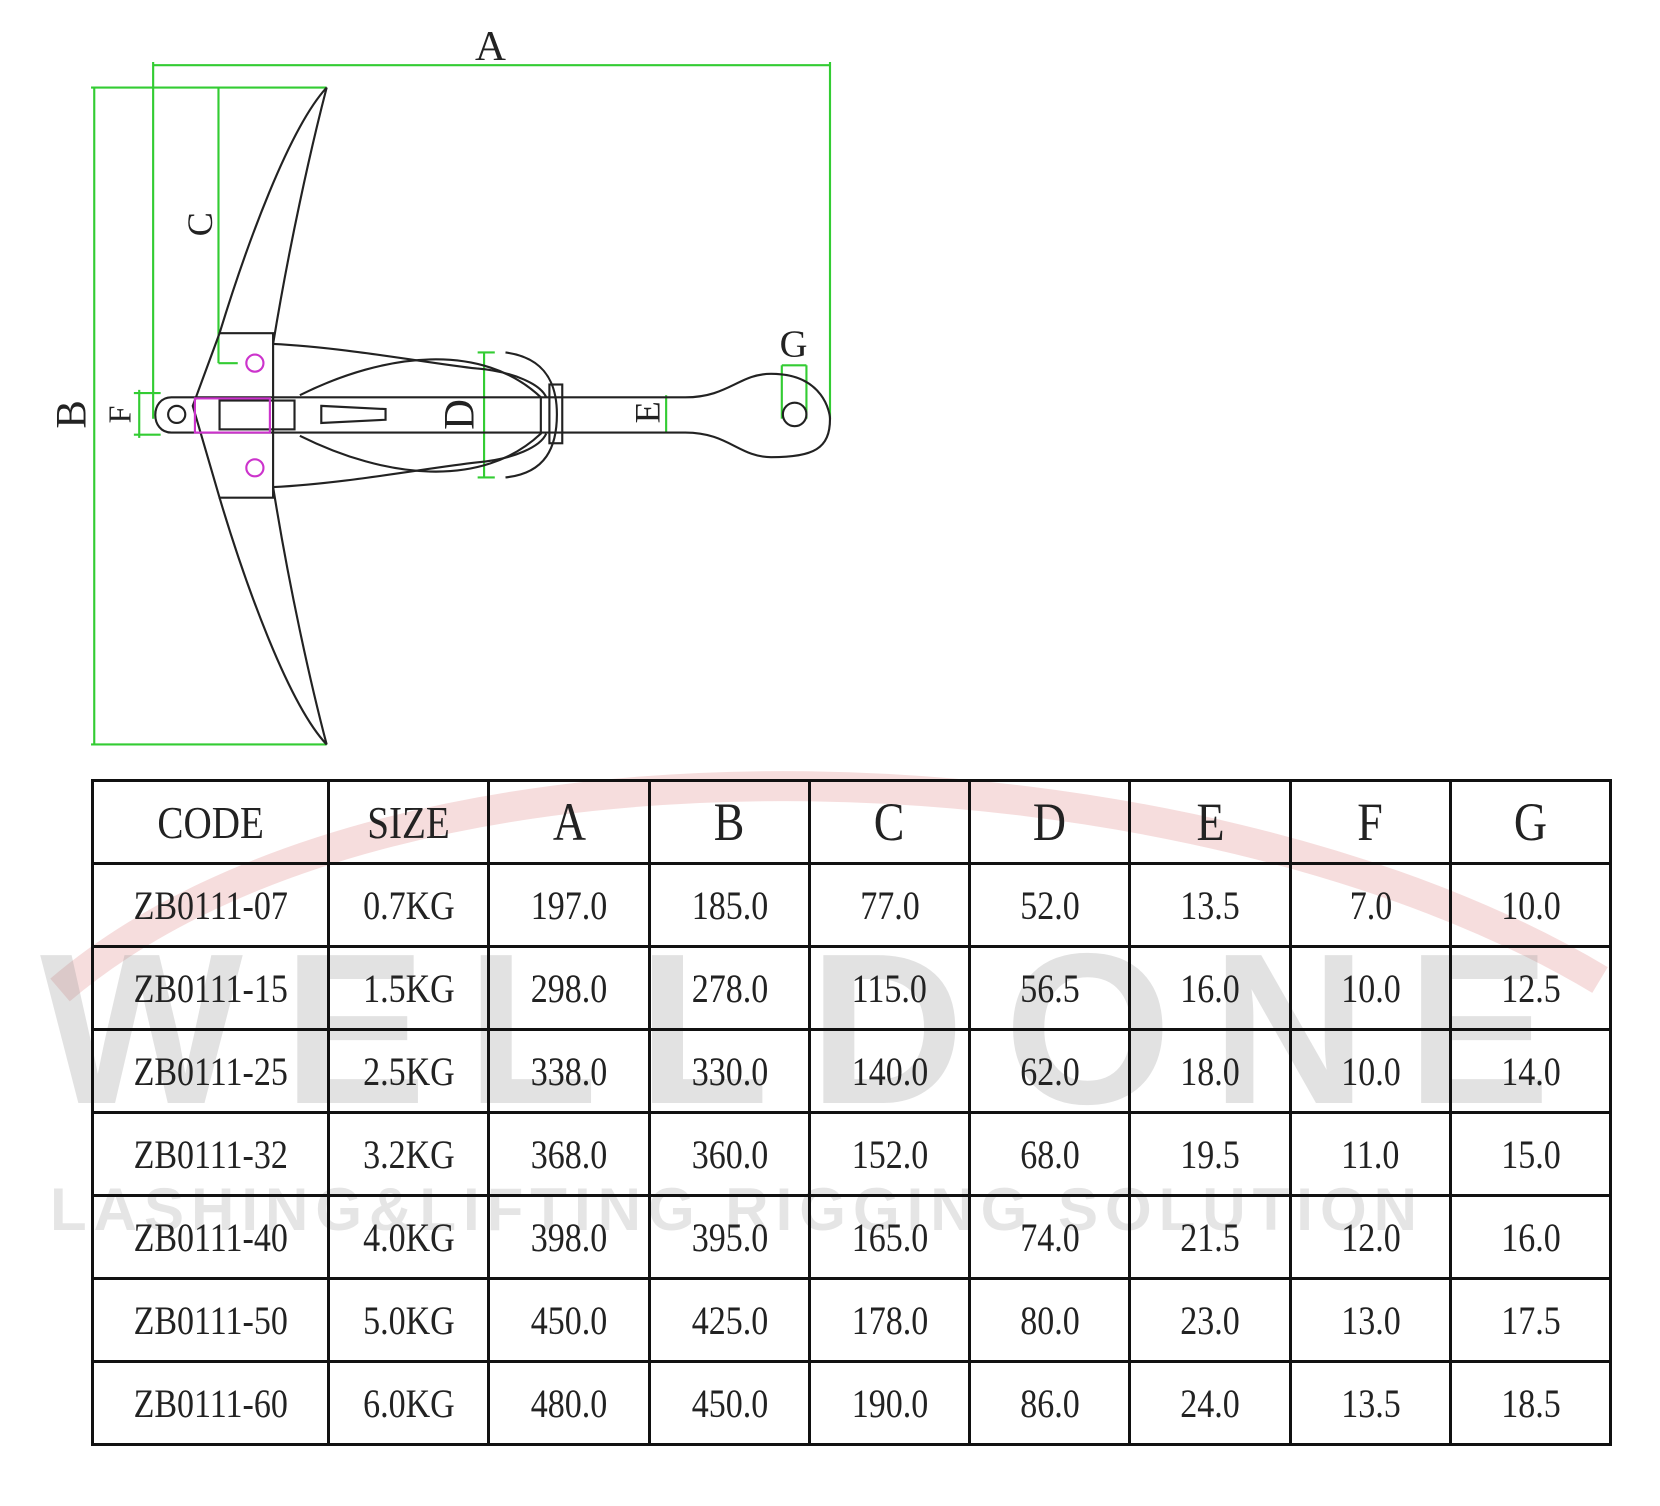 The height and width of the screenshot is (1506, 1660). I want to click on cell-e: 19.5, so click(1210, 1154).